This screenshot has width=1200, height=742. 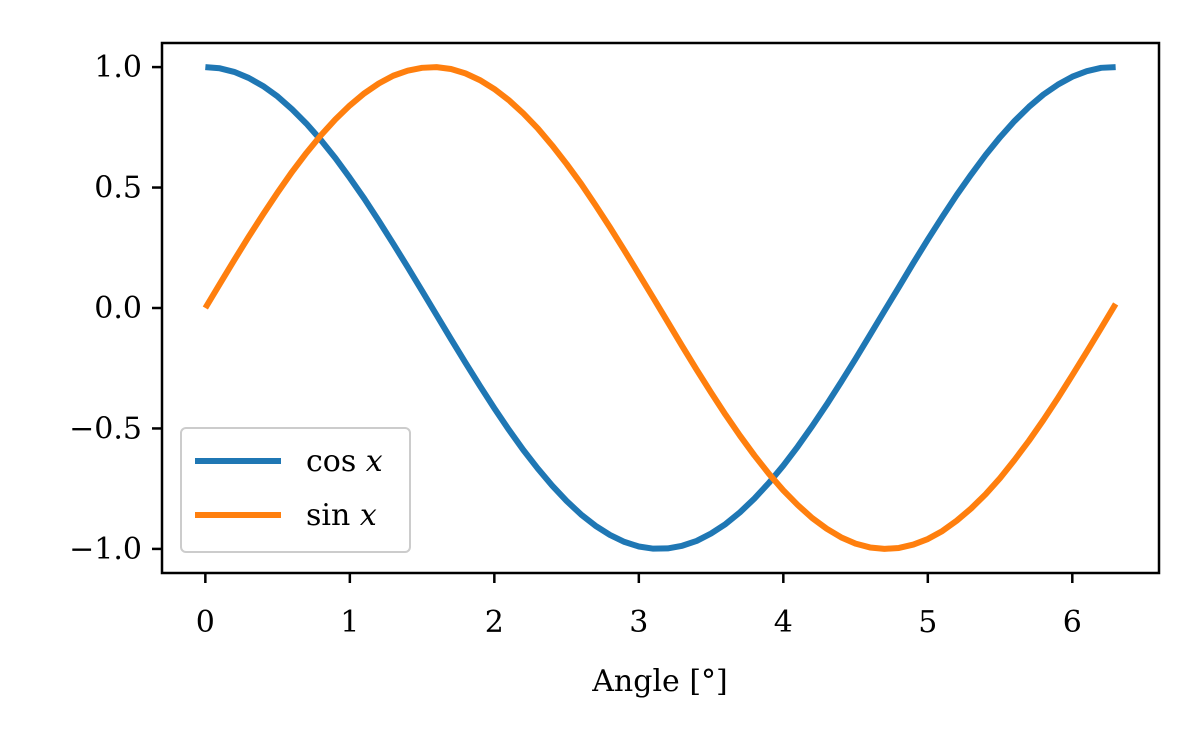 I want to click on y-tick-label: 0.0, so click(x=118, y=308).